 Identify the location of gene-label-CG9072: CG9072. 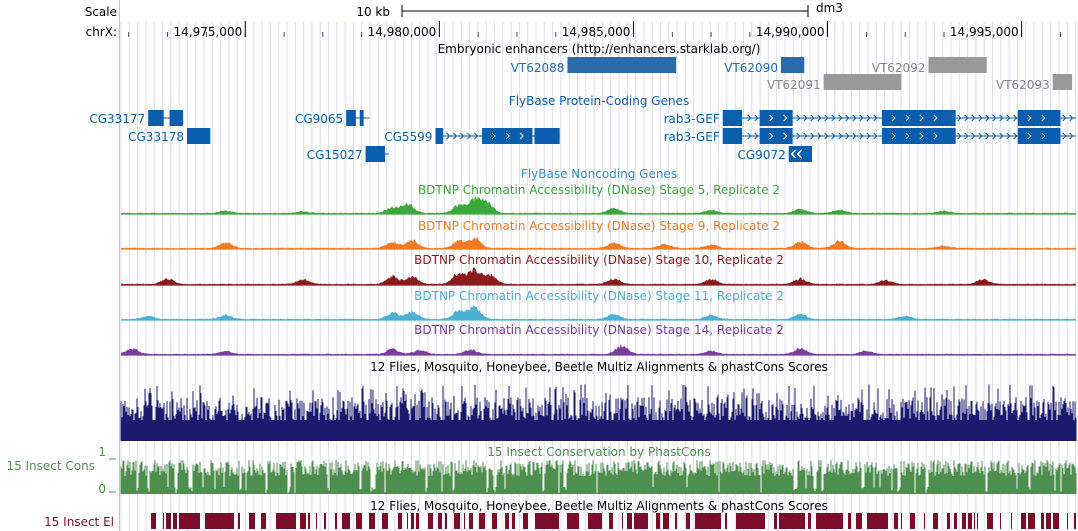
(762, 155).